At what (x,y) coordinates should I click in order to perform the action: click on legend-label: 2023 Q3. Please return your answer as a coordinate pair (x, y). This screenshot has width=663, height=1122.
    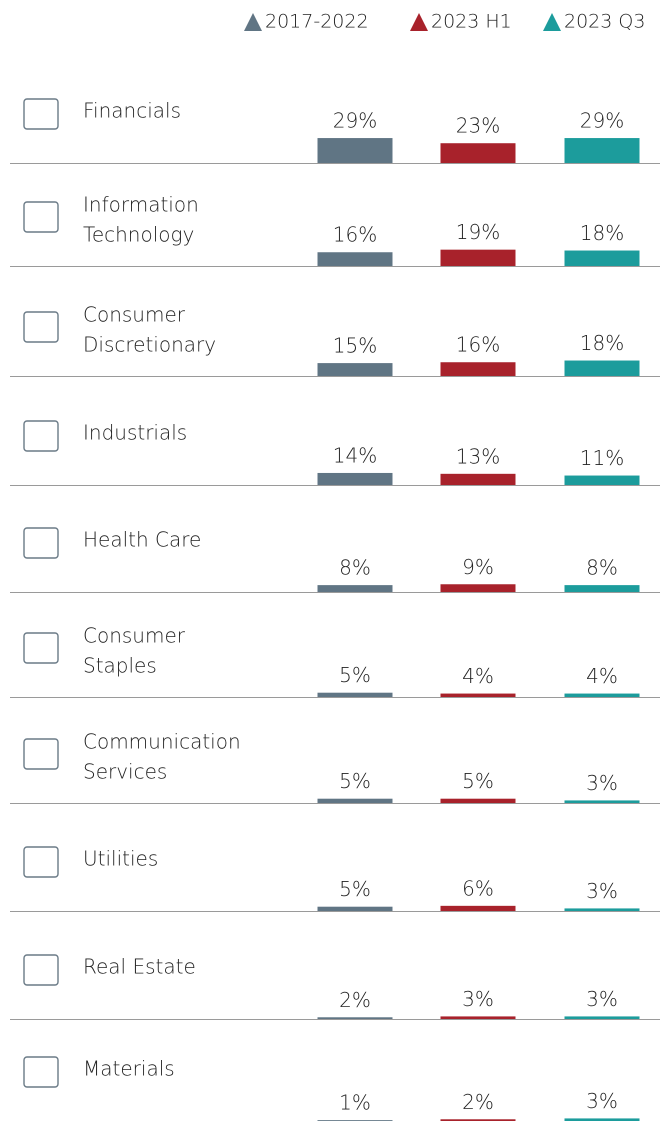
    Looking at the image, I should click on (604, 22).